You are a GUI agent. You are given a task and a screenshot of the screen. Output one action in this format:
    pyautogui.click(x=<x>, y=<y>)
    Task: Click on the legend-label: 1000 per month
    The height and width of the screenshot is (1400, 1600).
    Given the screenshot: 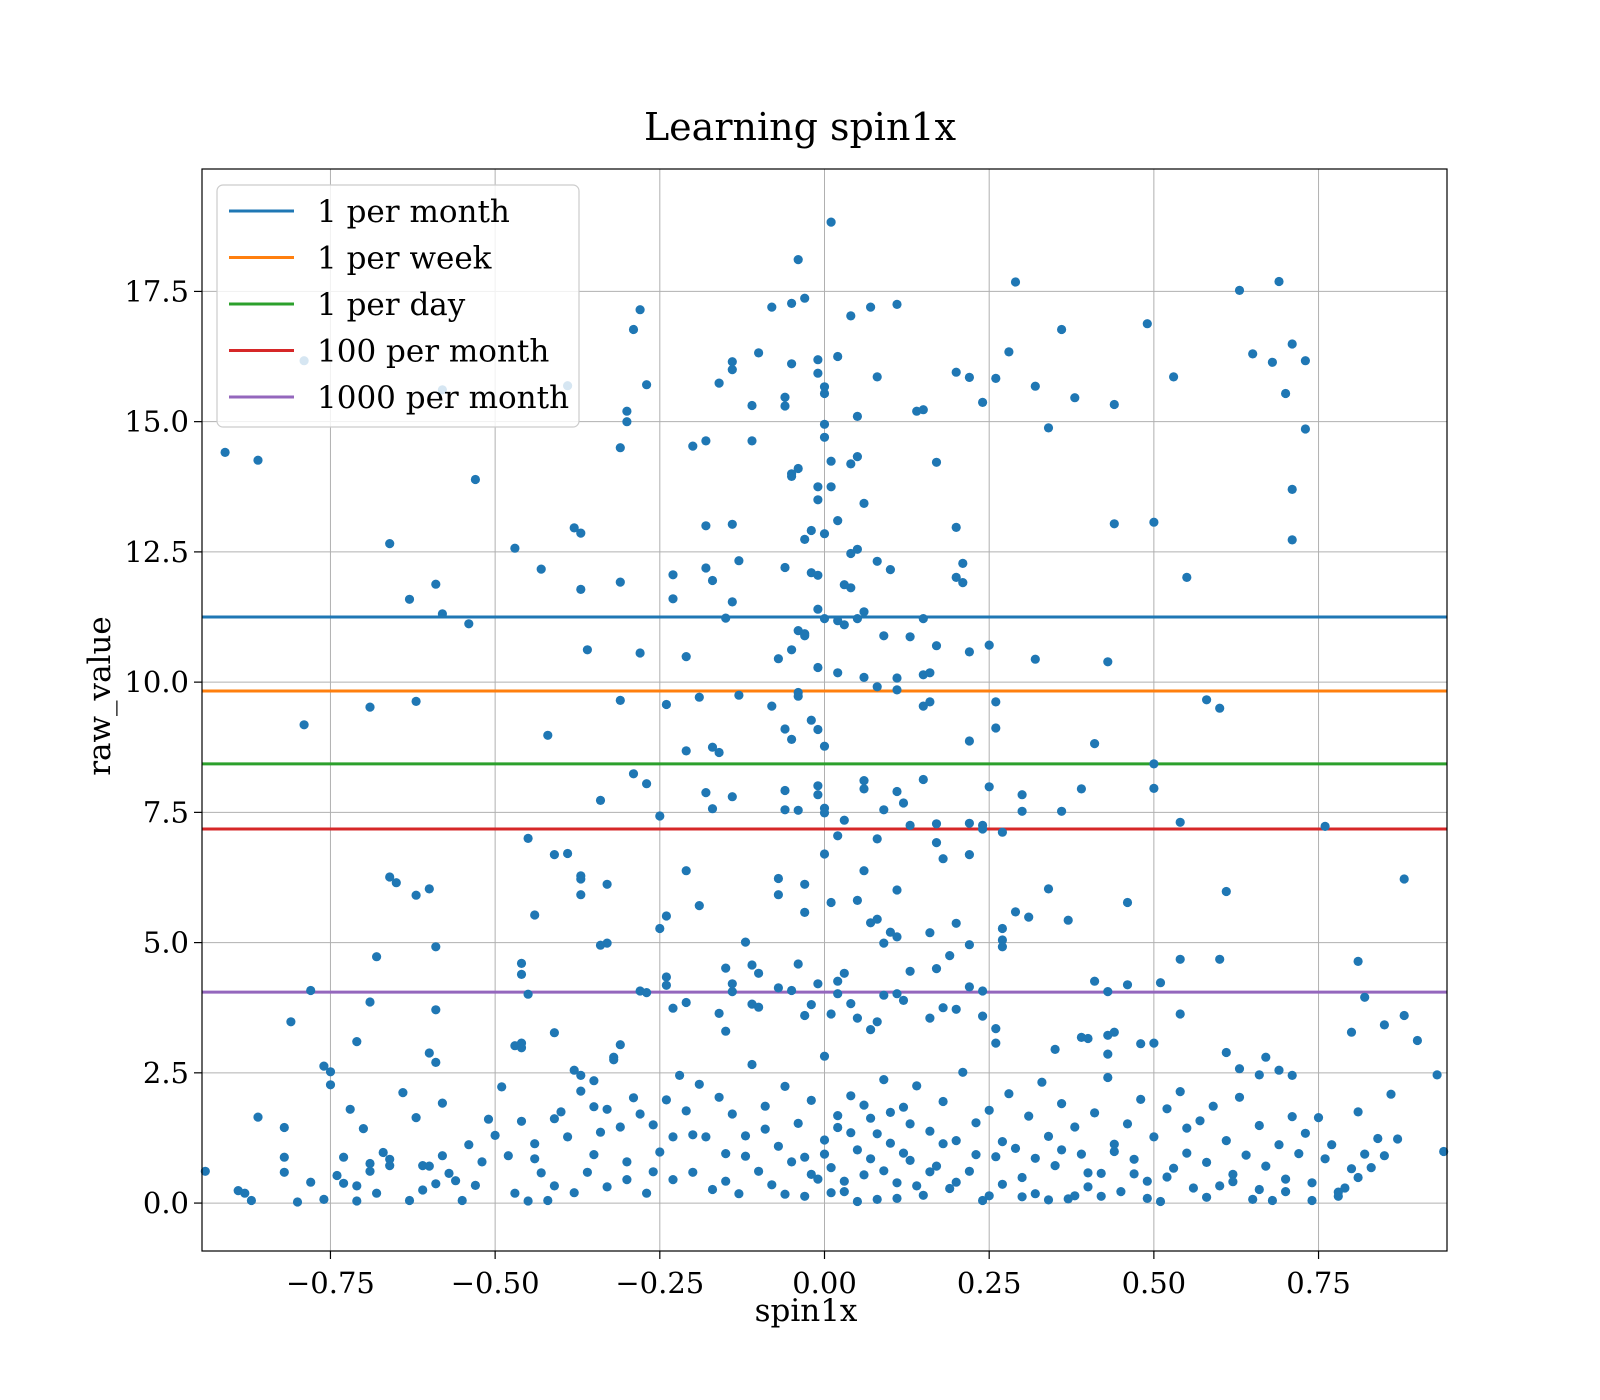 What is the action you would take?
    pyautogui.click(x=443, y=398)
    